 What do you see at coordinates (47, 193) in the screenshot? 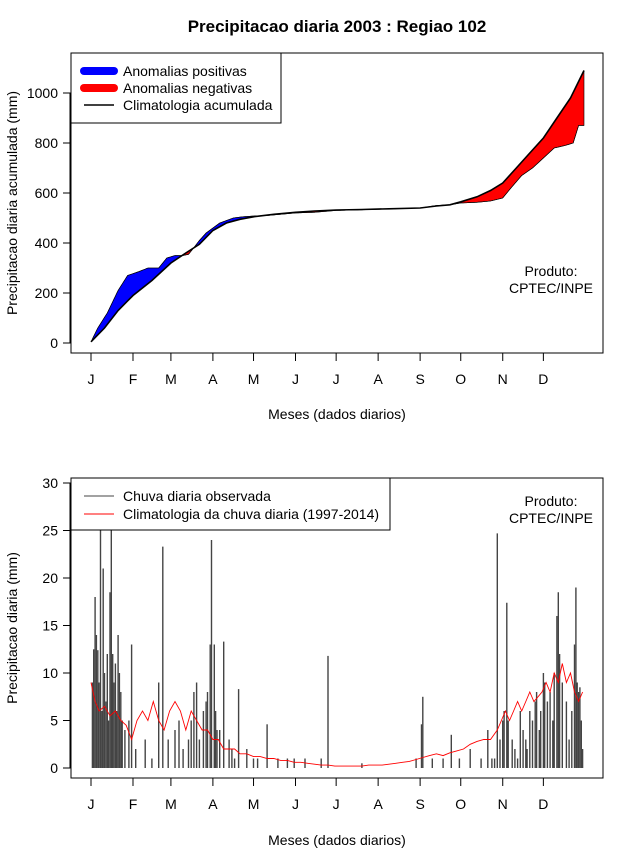
I see `top-y-tick-label: 600` at bounding box center [47, 193].